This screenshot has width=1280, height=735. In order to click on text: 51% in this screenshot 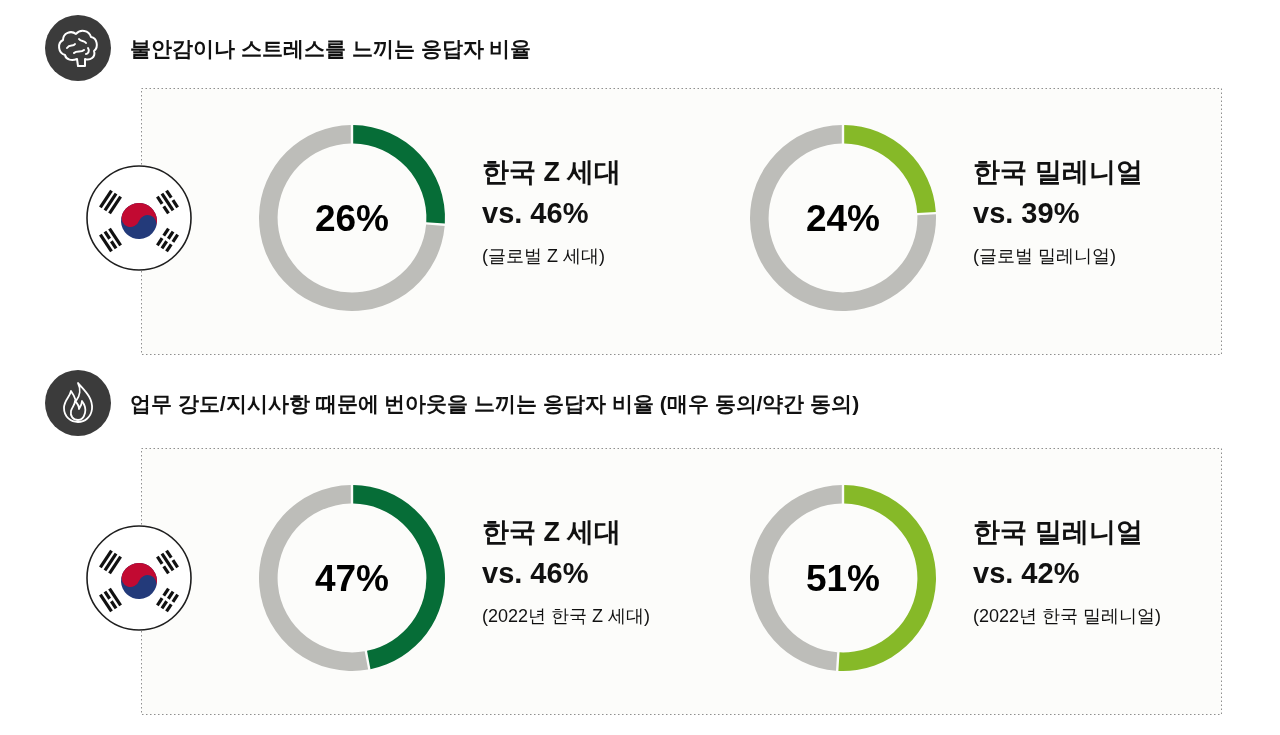, I will do `click(843, 578)`.